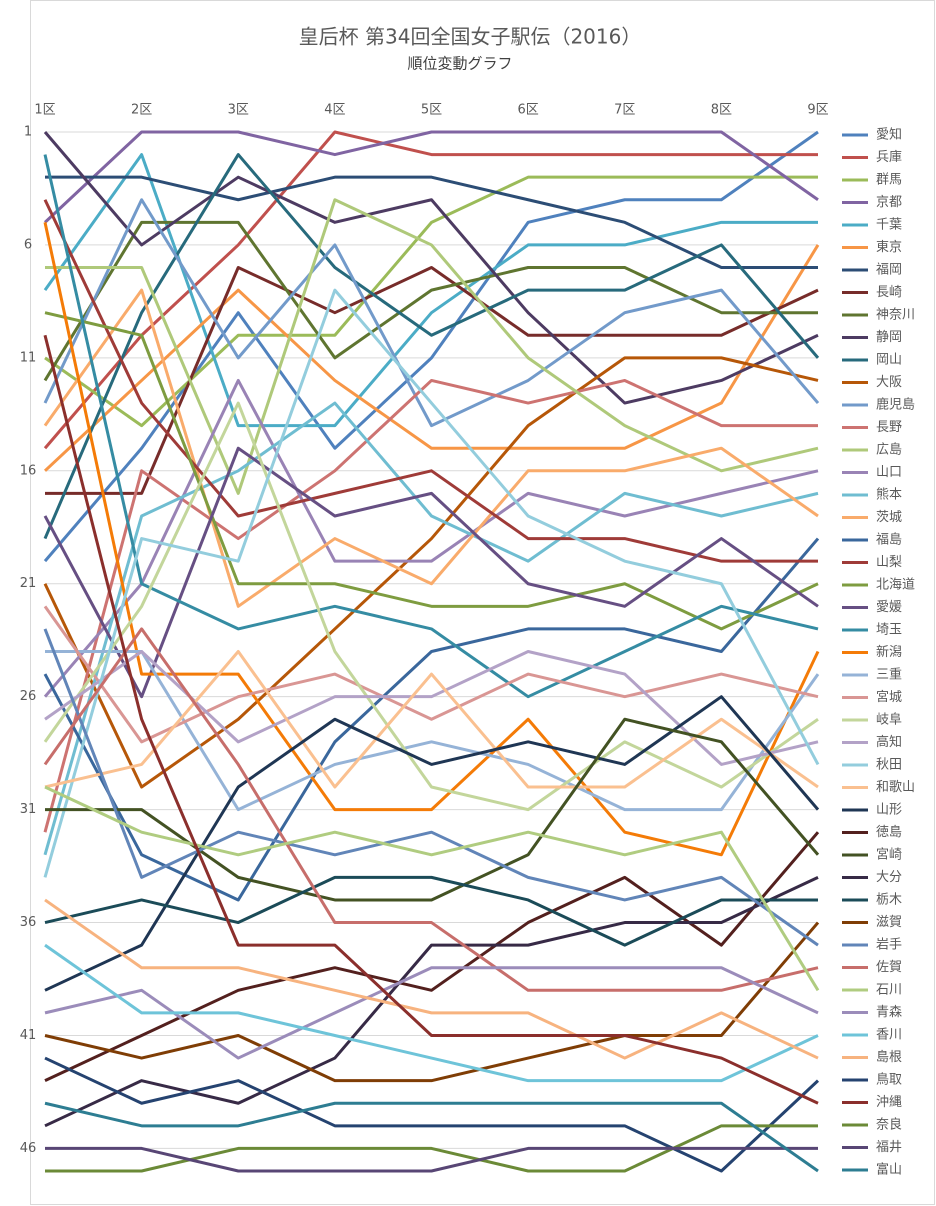 The width and height of the screenshot is (936, 1206). I want to click on legend-label: 大阪, so click(889, 382).